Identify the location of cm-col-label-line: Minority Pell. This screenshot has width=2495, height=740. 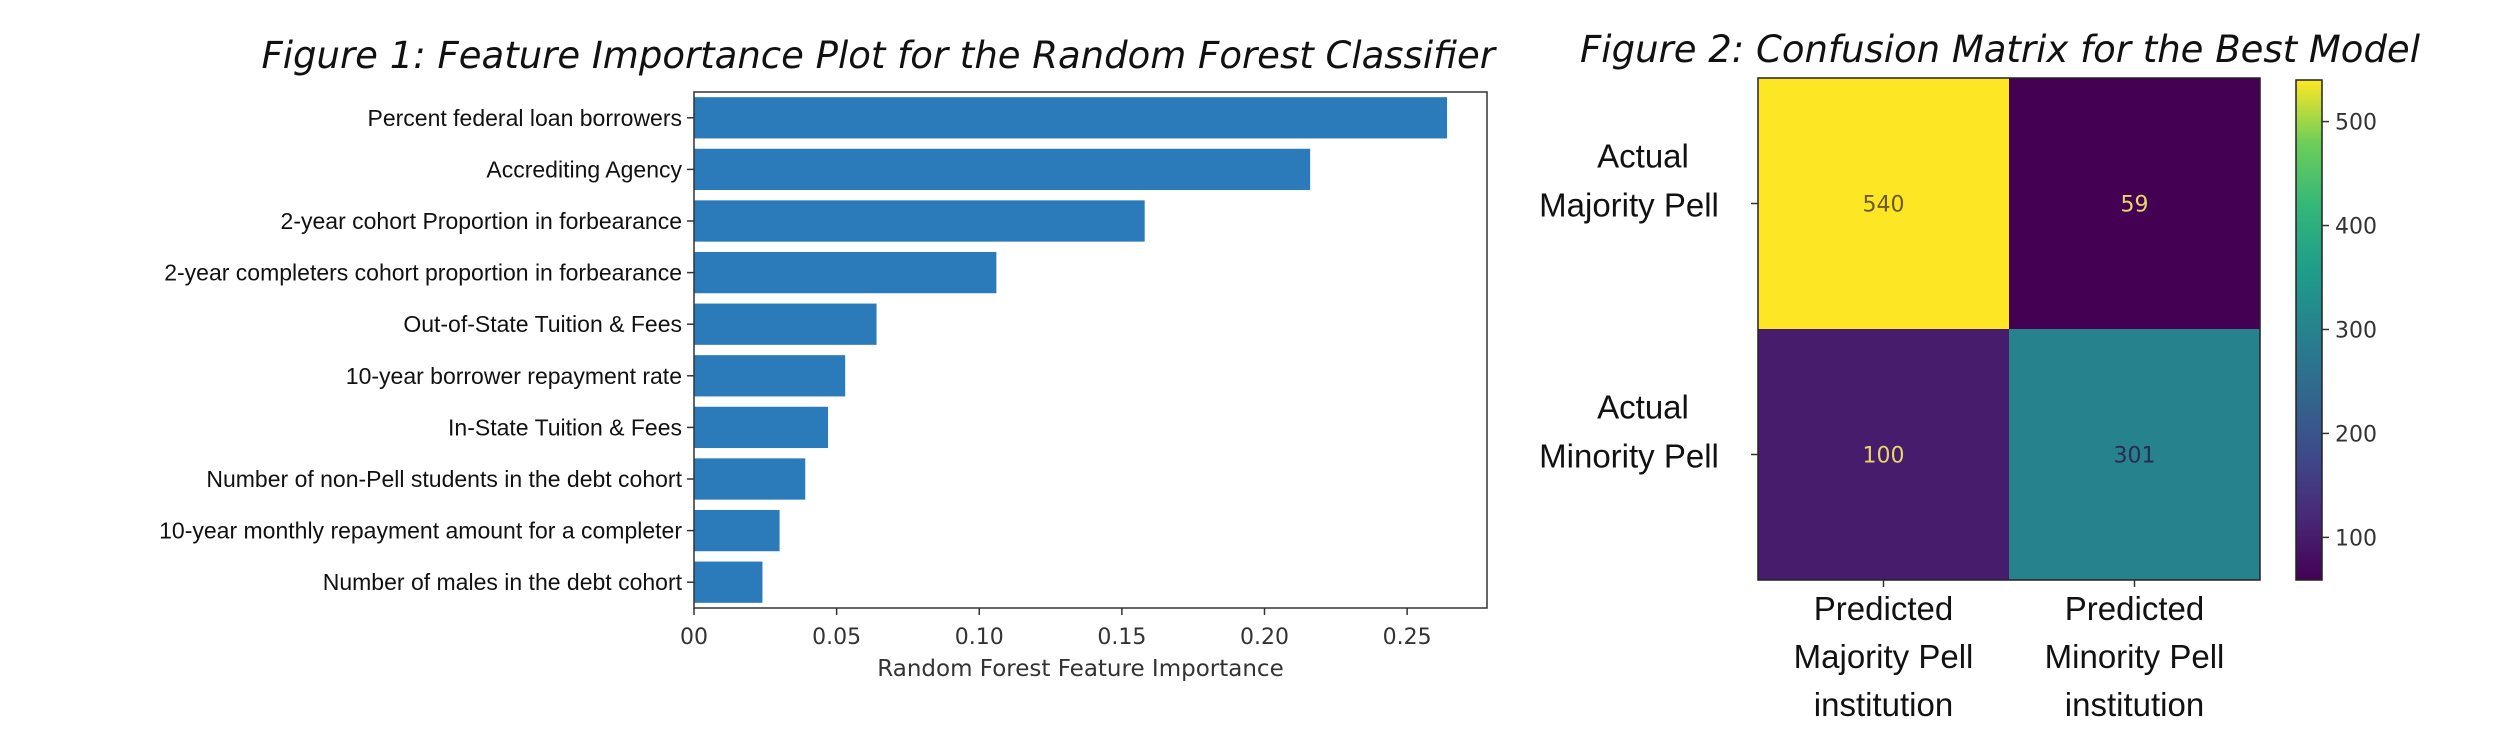
(2135, 656).